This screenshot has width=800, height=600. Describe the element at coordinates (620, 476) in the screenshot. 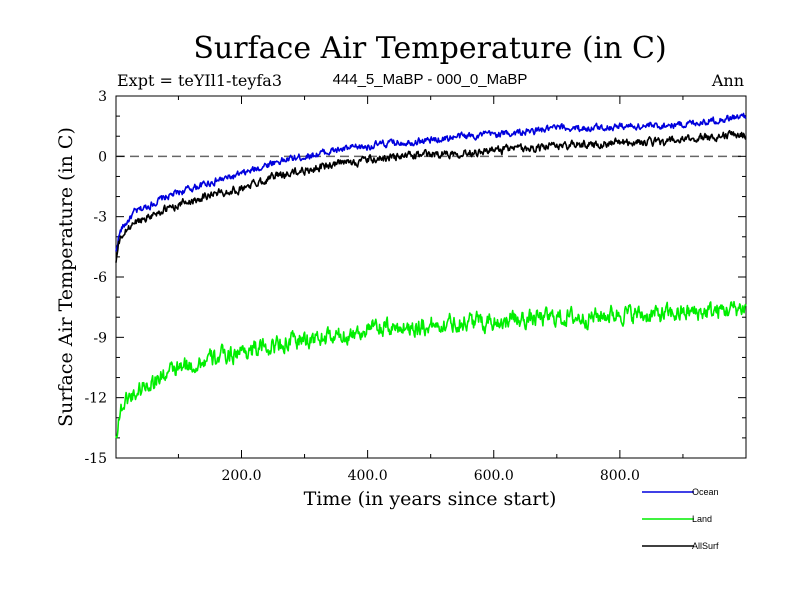

I see `x-tick-label: 800.0` at that location.